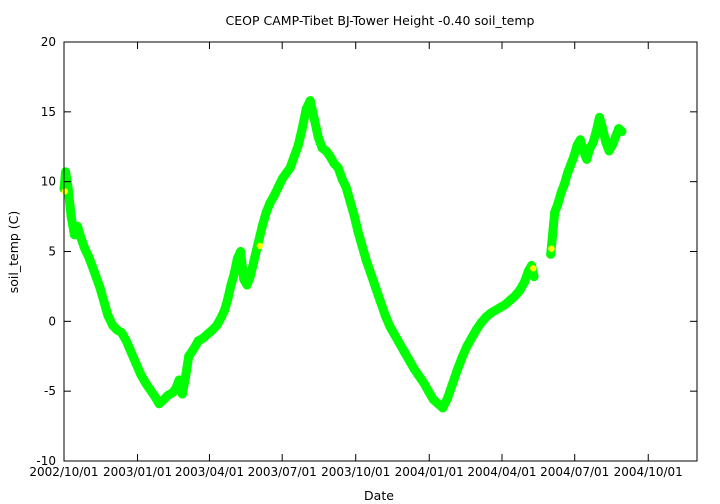 Image resolution: width=720 pixels, height=504 pixels. Describe the element at coordinates (50, 391) in the screenshot. I see `y-tick-label-1: -5` at that location.